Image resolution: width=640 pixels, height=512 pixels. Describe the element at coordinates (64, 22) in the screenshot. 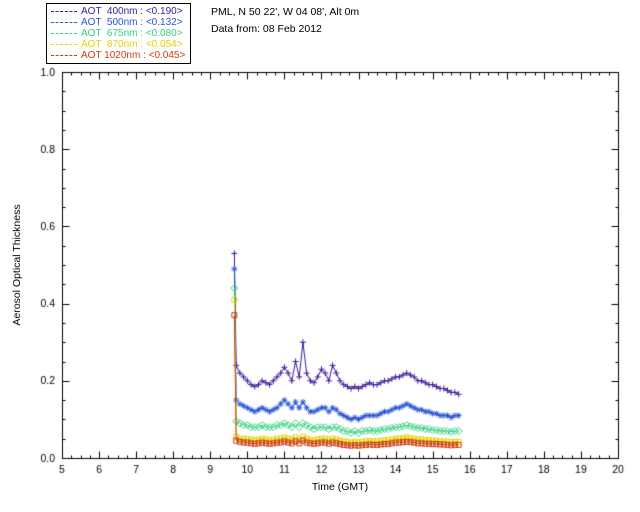

I see `legend-line-sample-500nm` at that location.